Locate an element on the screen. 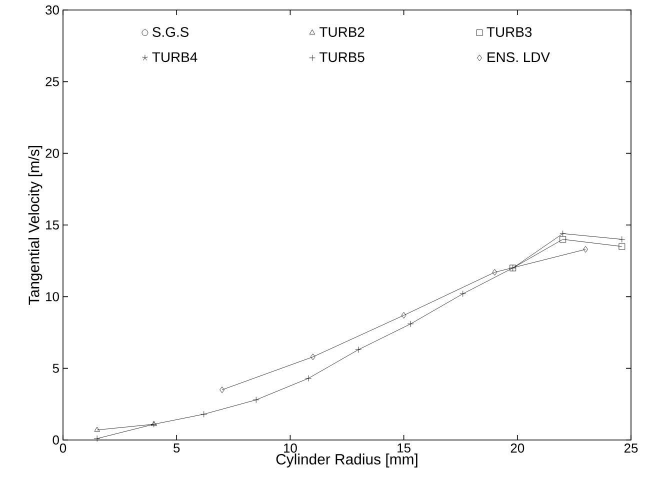 Image resolution: width=654 pixels, height=489 pixels. x-tick-label: 5 is located at coordinates (177, 448).